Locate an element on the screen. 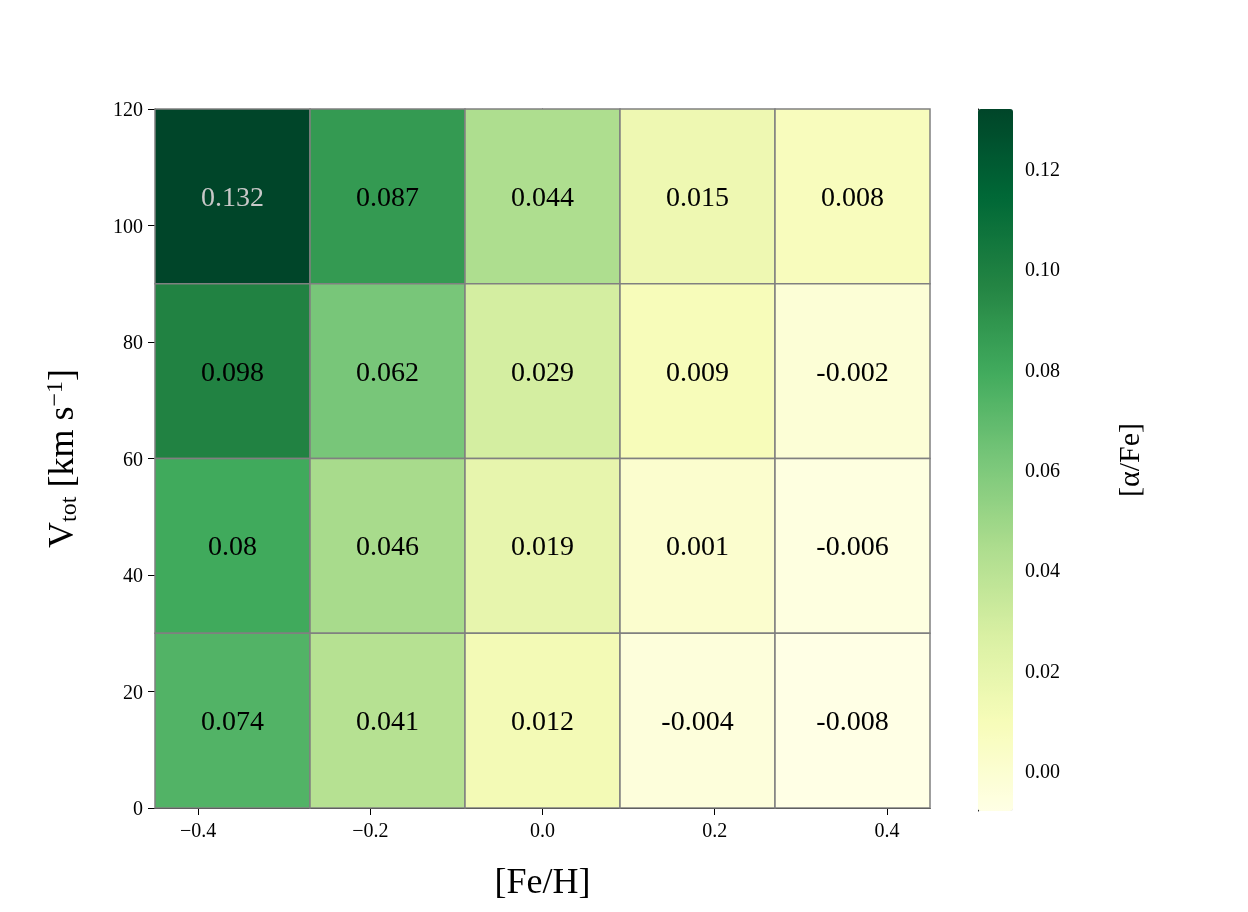  color-bar-label: 0.06 is located at coordinates (1042, 470).